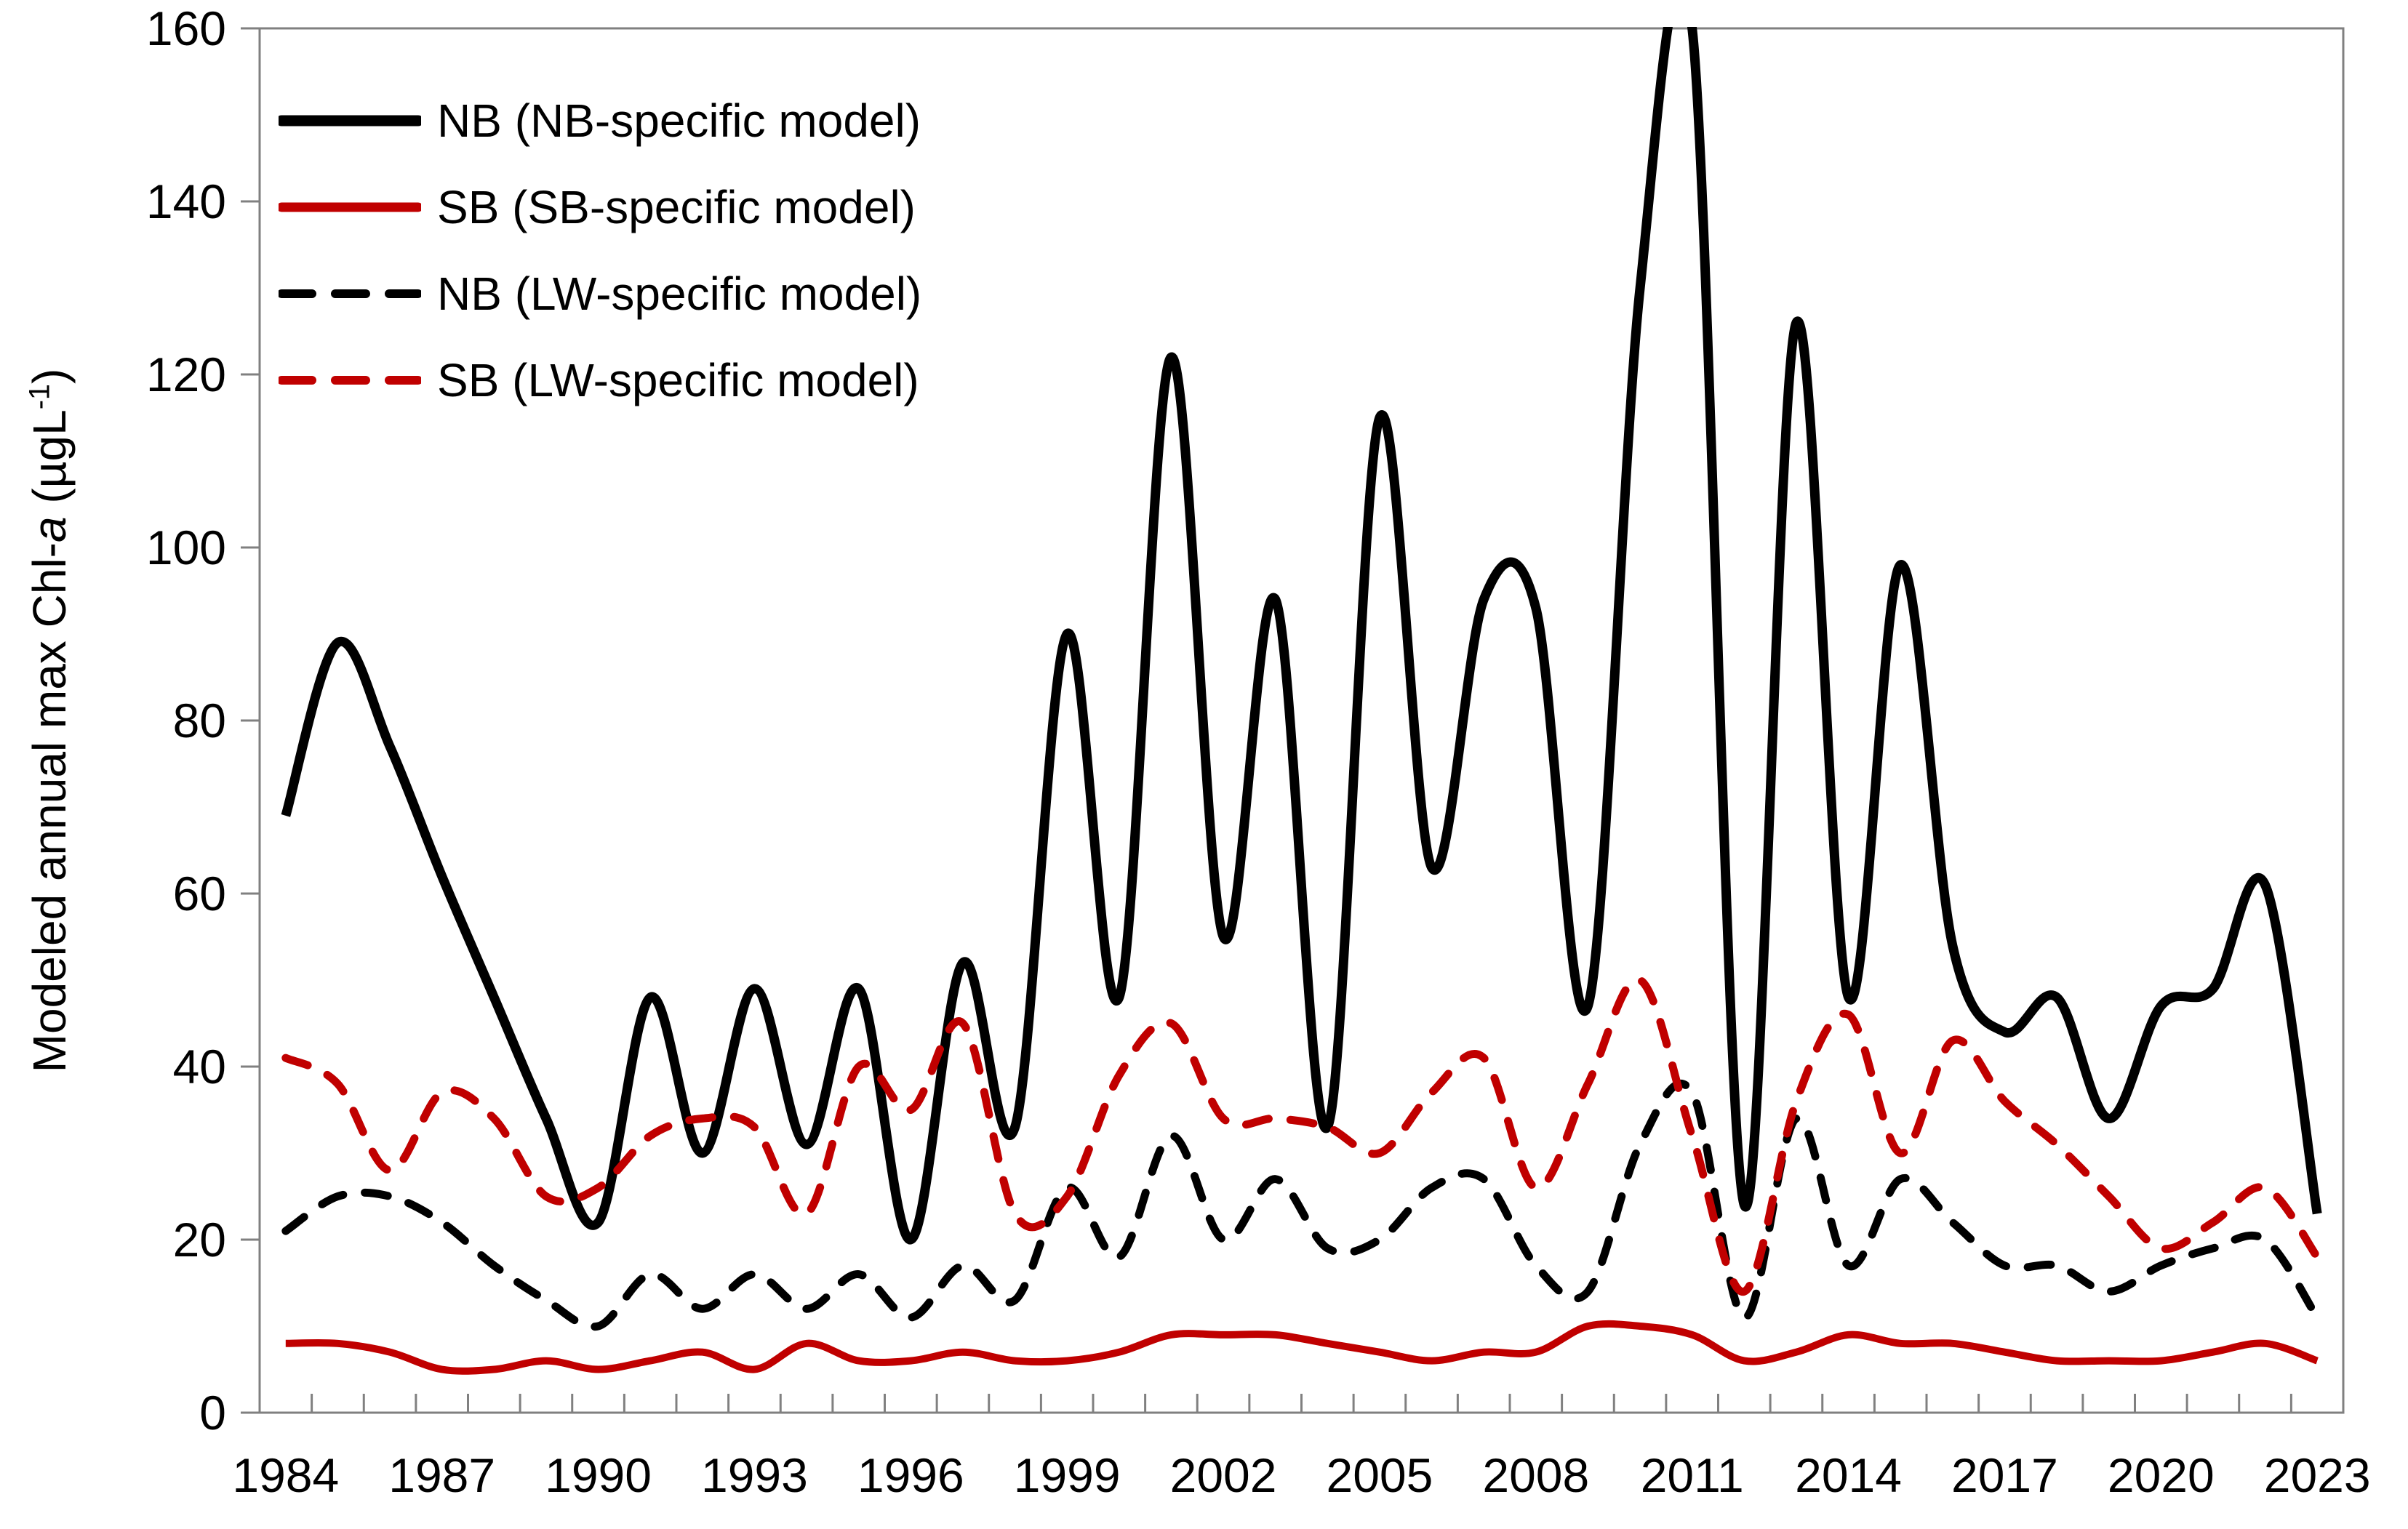 The height and width of the screenshot is (1529, 2408). I want to click on y-axis-title-superscript: -1, so click(39, 397).